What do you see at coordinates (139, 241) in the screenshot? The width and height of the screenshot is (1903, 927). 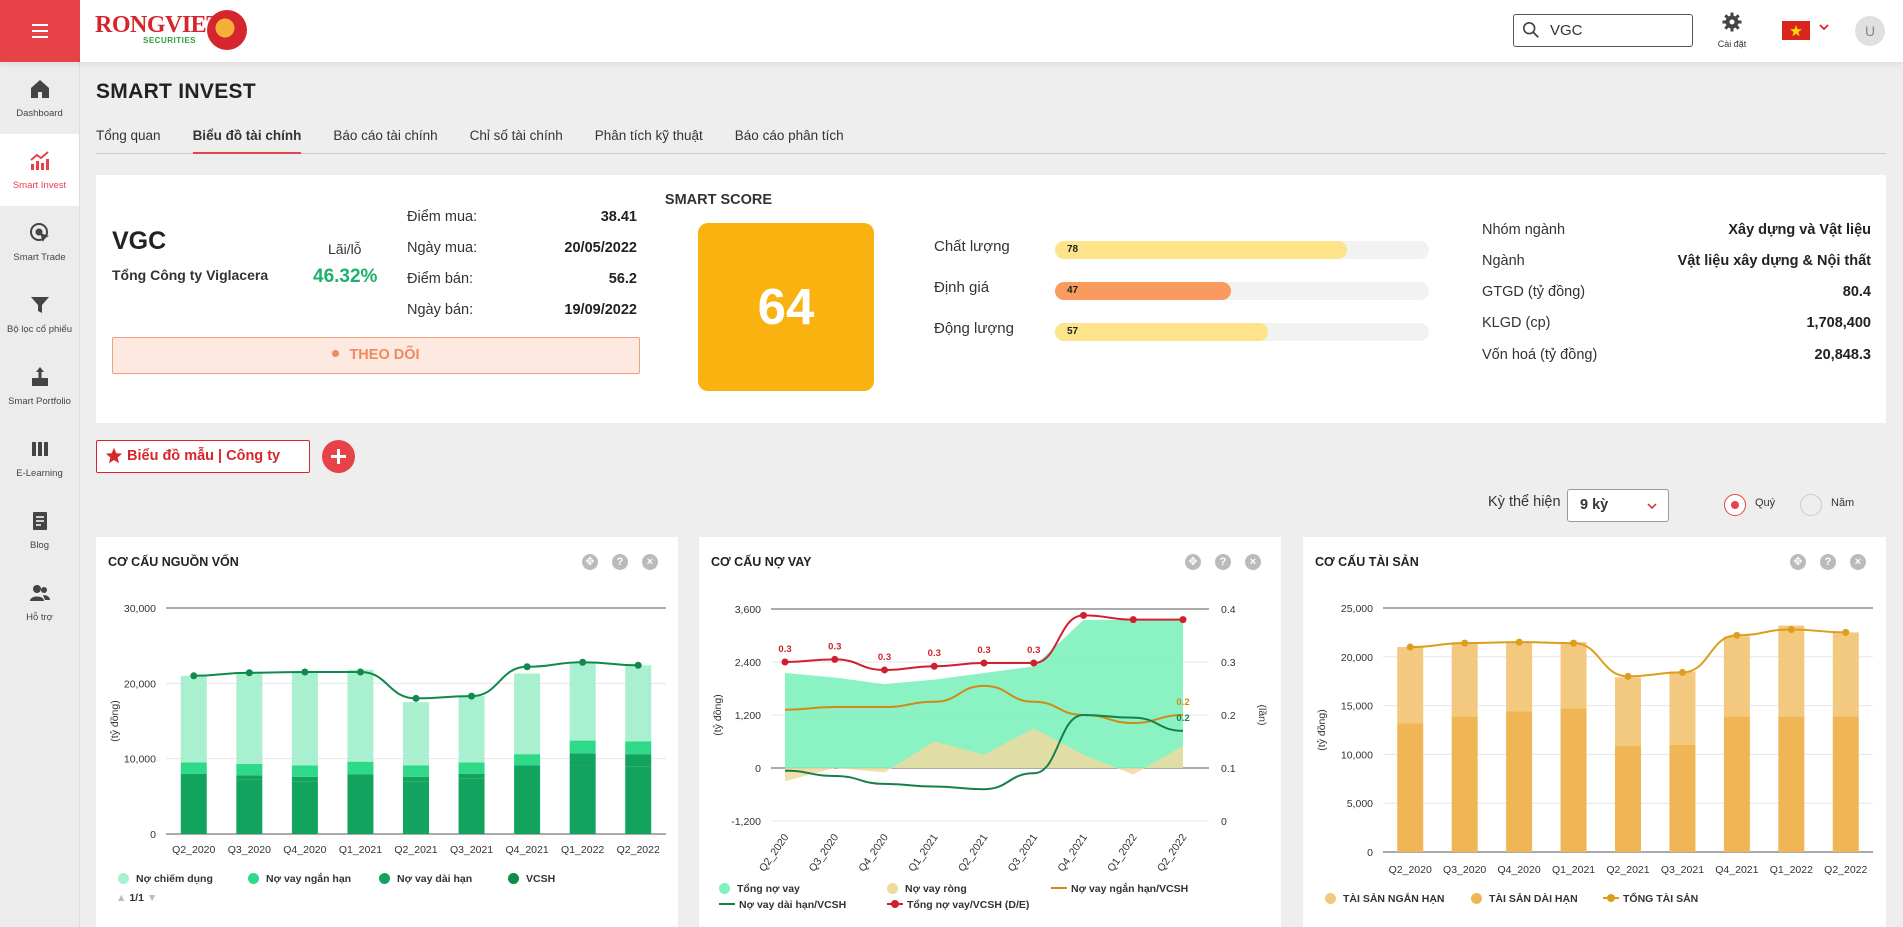 I see `stock-ticker: VGC` at bounding box center [139, 241].